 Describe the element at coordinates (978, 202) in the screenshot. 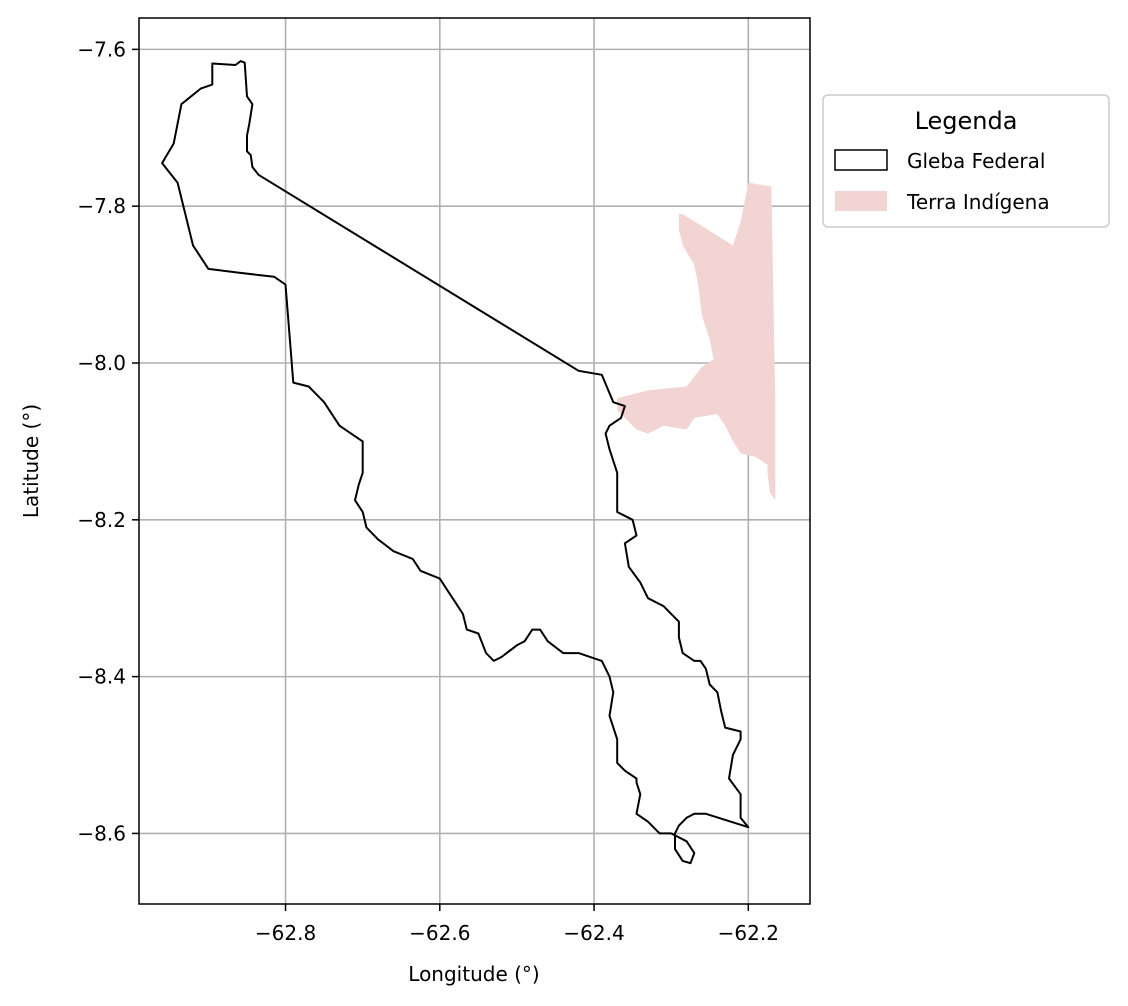

I see `legend-label-terra-indigena: Terra Indígena` at that location.